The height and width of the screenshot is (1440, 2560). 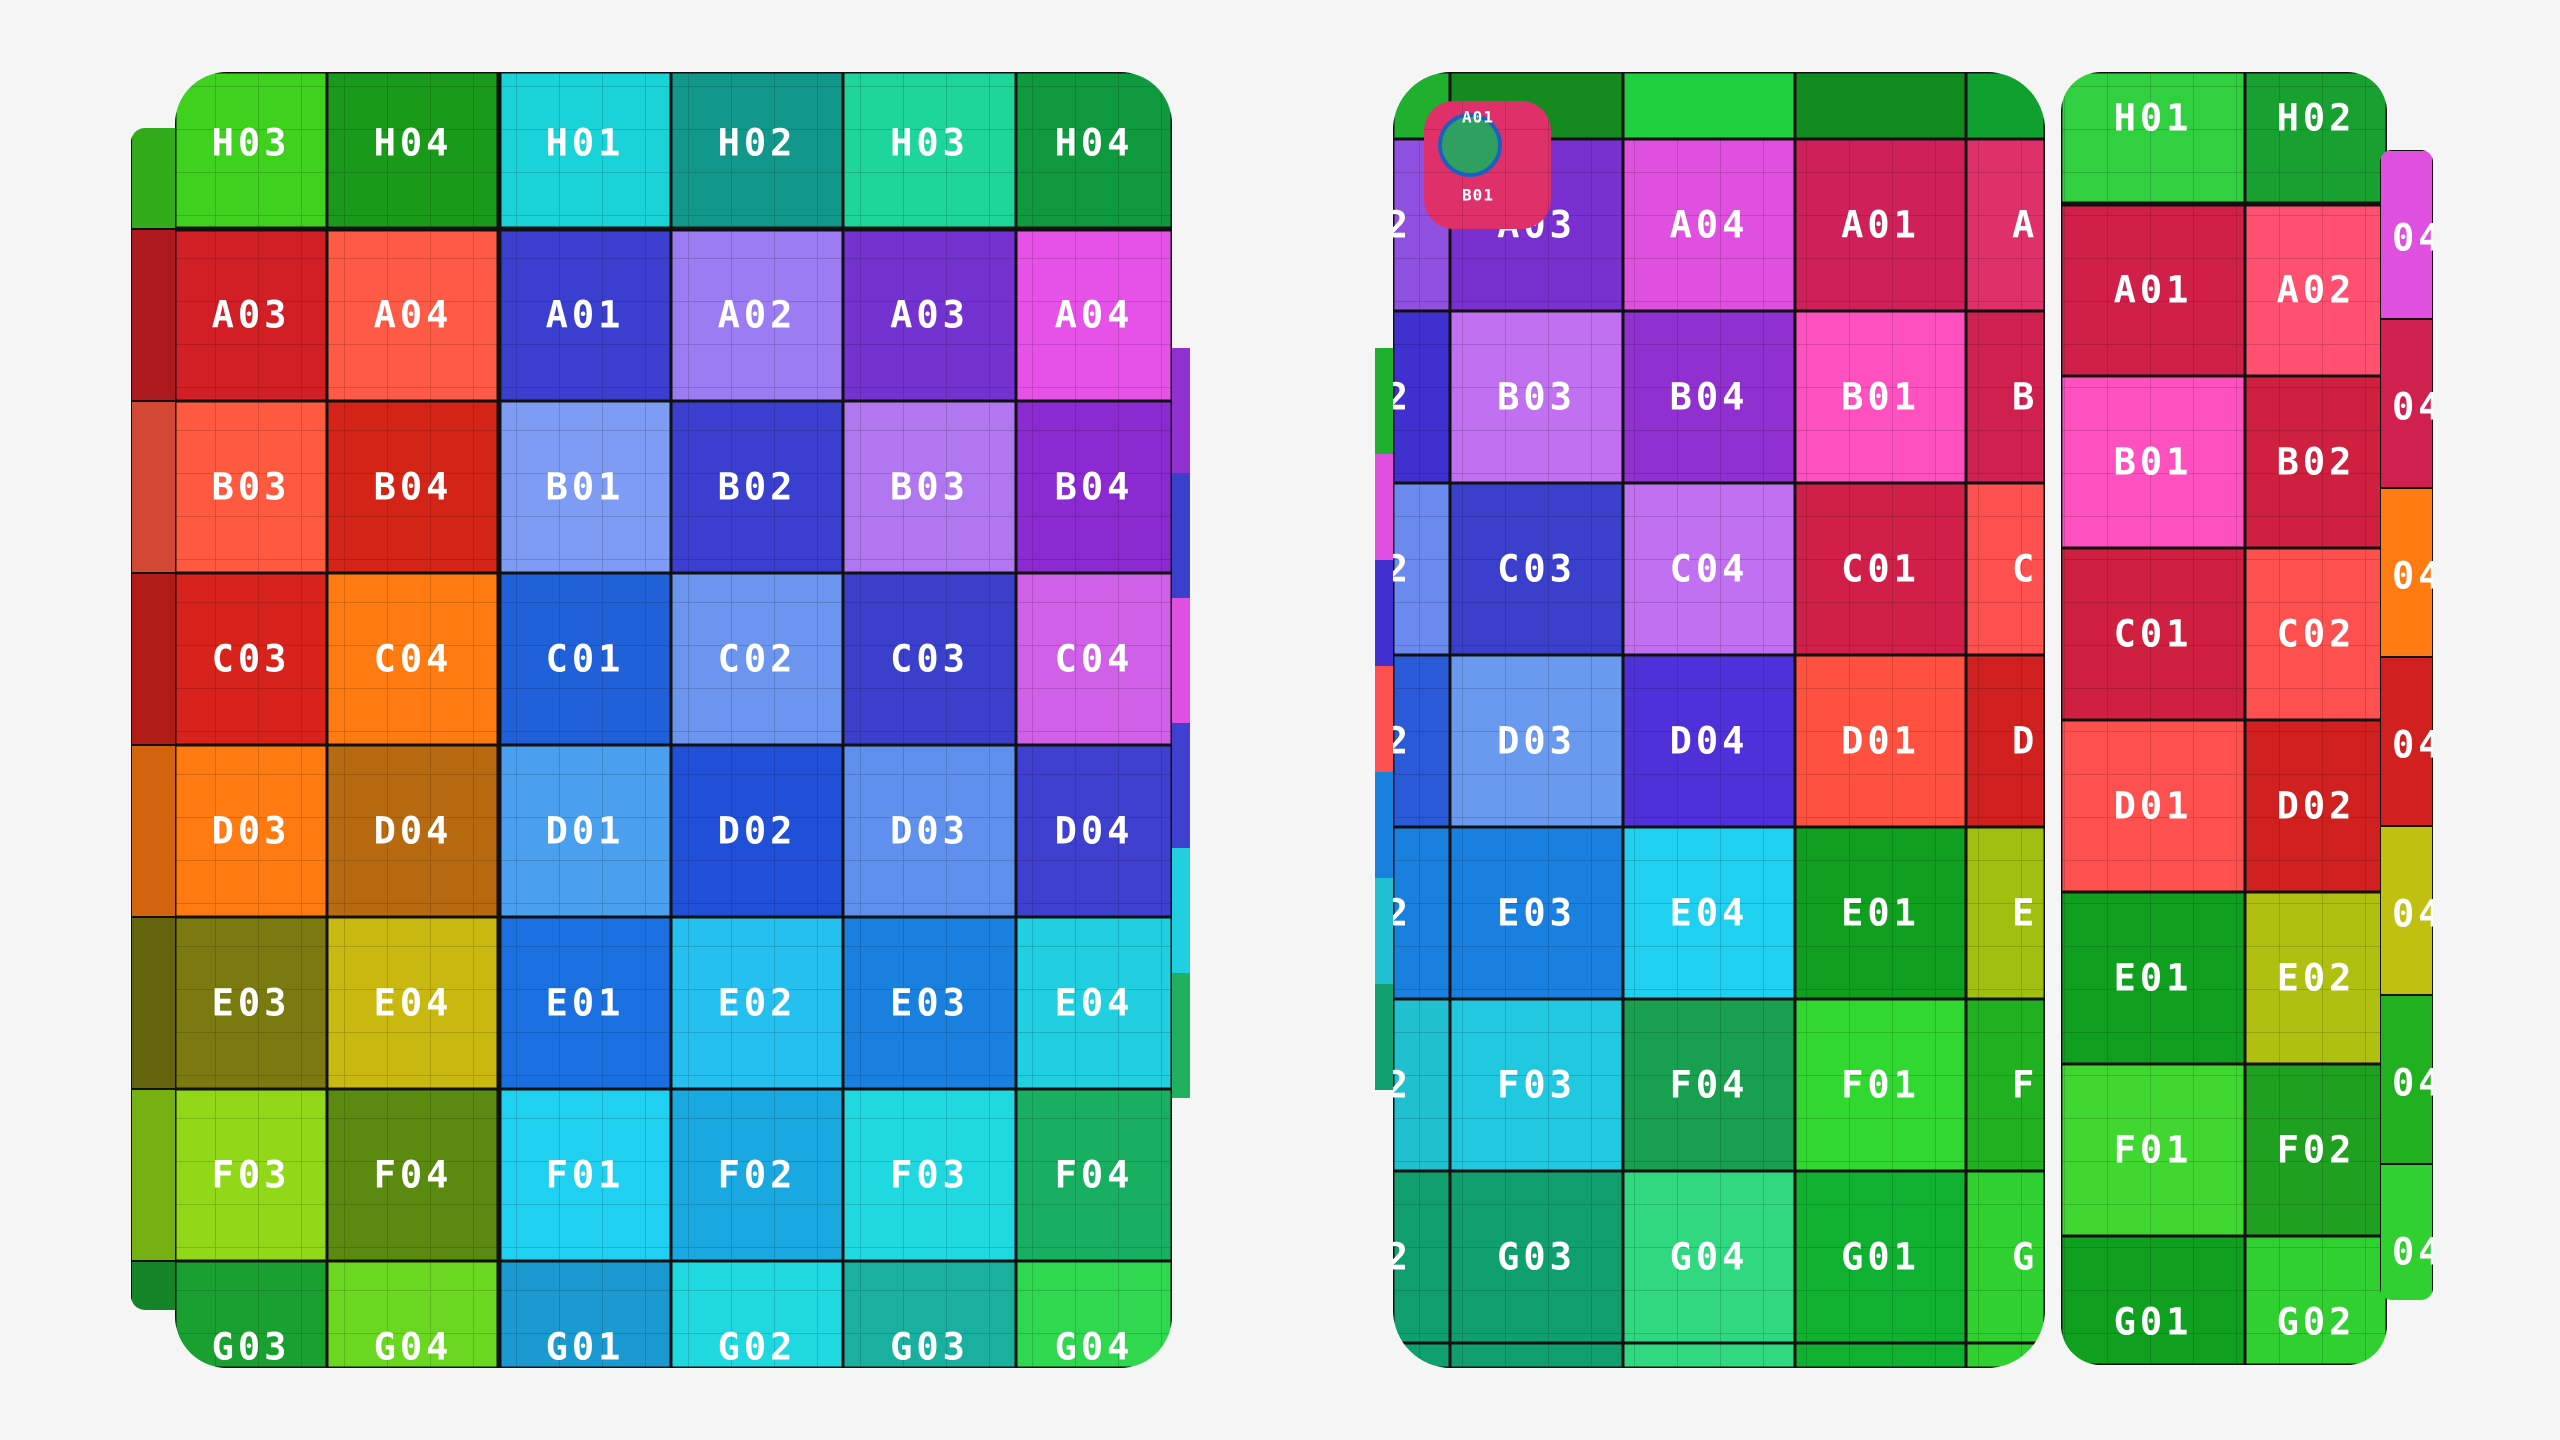 What do you see at coordinates (2053, 720) in the screenshot?
I see `hinge` at bounding box center [2053, 720].